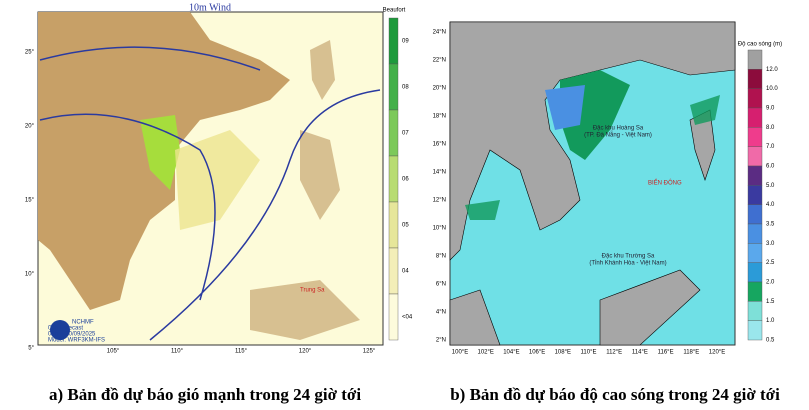 The image size is (809, 410). What do you see at coordinates (627, 263) in the screenshot?
I see `place-label: (Tỉnh Khánh Hòa - Việt Nam)` at bounding box center [627, 263].